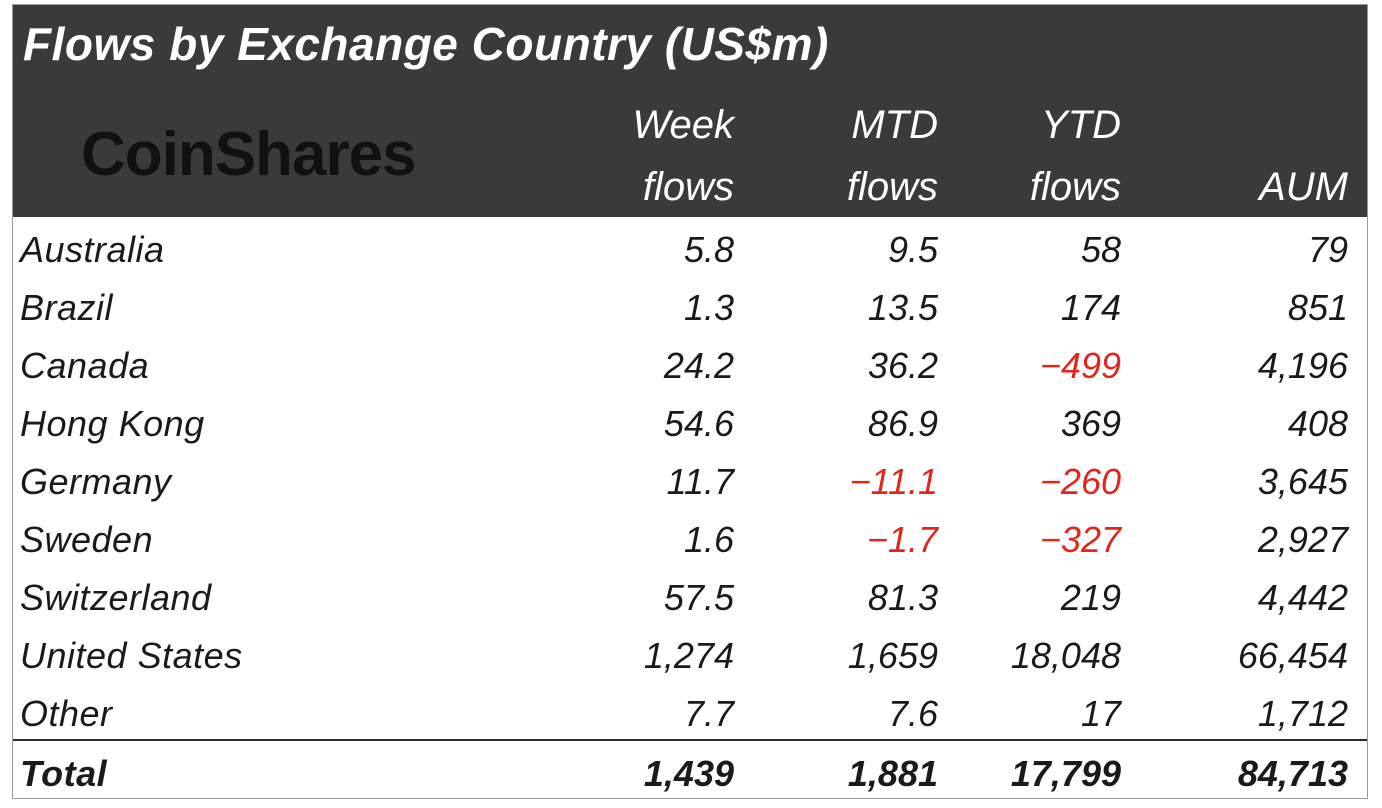 The image size is (1382, 808). What do you see at coordinates (1100, 249) in the screenshot?
I see `ytd-cell: 58` at bounding box center [1100, 249].